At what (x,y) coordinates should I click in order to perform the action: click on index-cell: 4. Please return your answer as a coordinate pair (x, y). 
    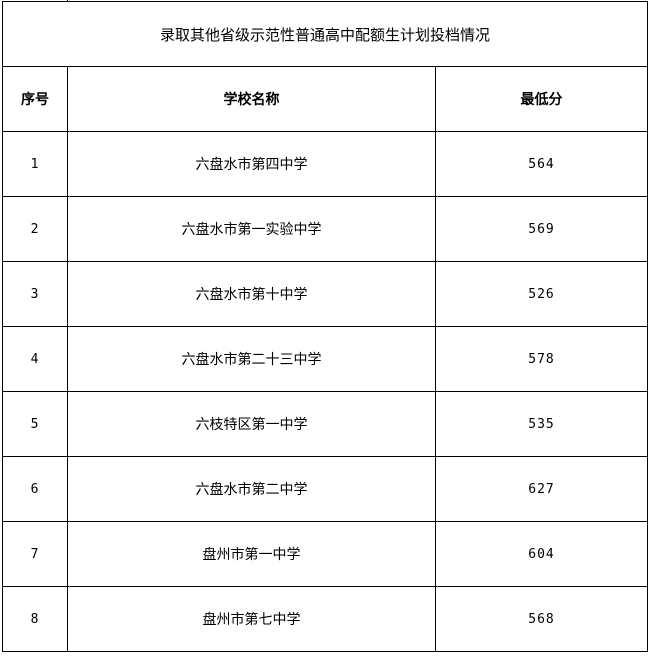
    Looking at the image, I should click on (35, 359).